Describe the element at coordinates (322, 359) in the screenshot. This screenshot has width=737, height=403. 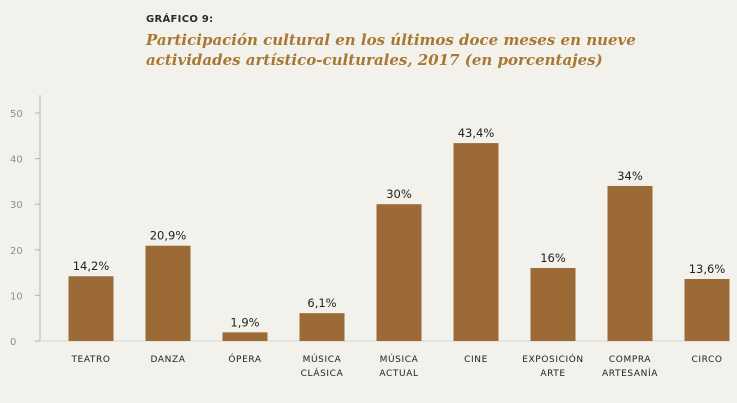
I see `category-label-3-line-0: MÚSICA` at that location.